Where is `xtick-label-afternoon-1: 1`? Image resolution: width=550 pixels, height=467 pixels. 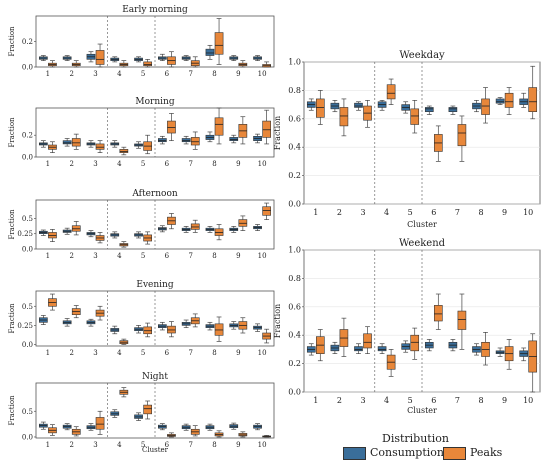 xtick-label-afternoon-1: 1 is located at coordinates (48, 256).